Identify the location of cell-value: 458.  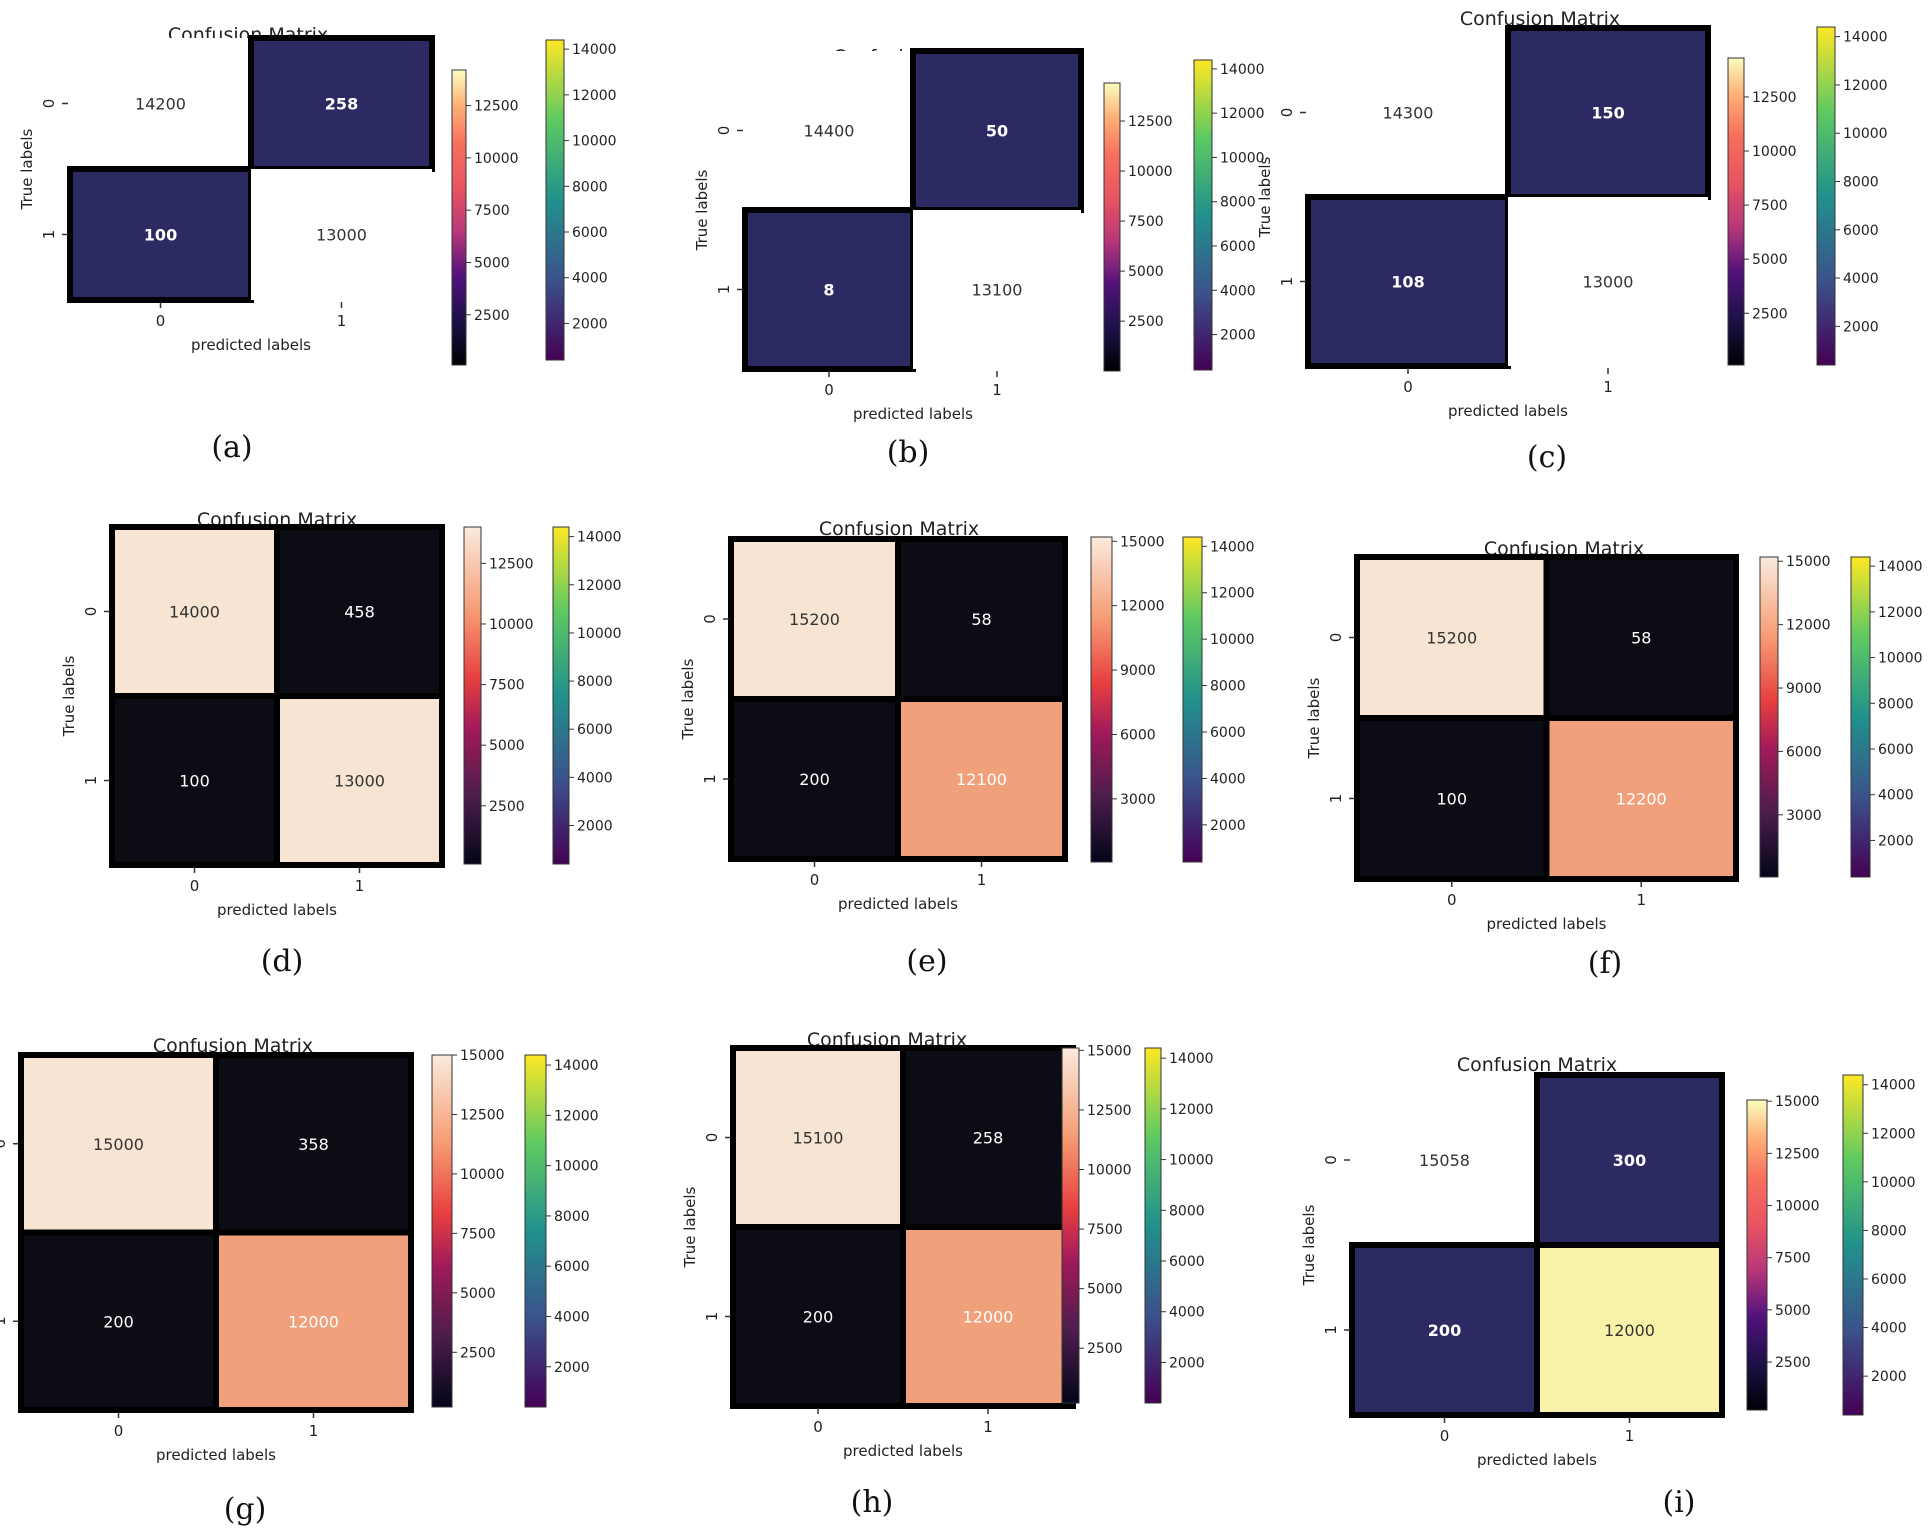
(359, 612).